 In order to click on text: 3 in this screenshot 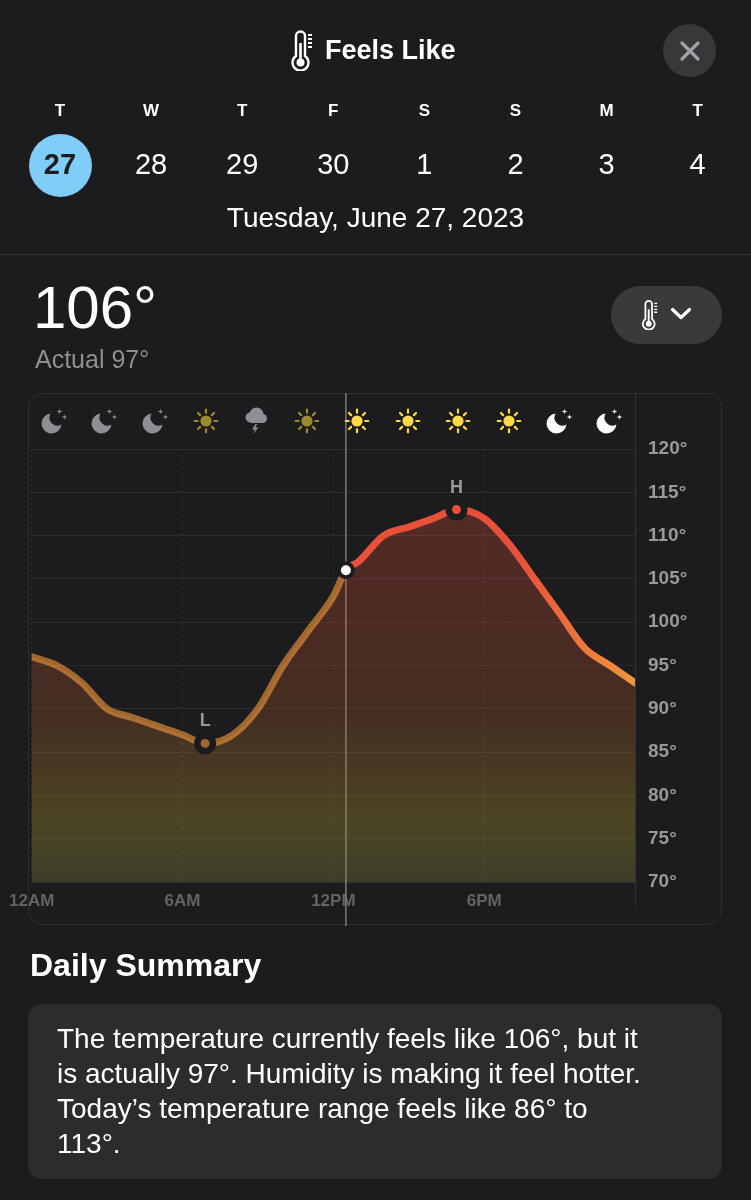, I will do `click(606, 164)`.